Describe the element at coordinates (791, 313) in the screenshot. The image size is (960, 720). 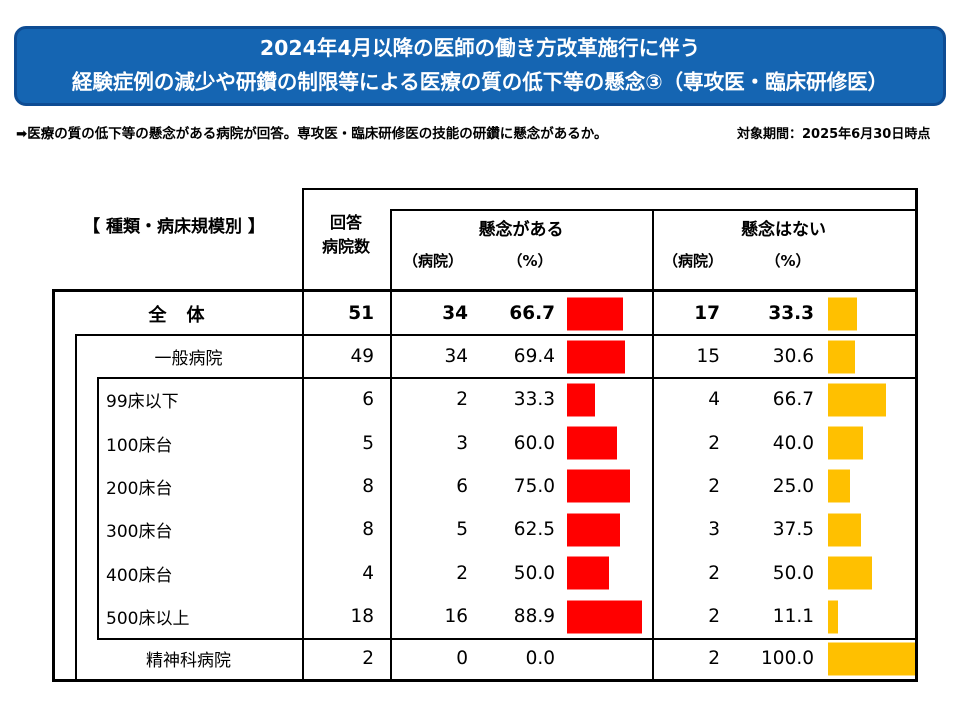
I see `no-concern-percent: 33.3` at that location.